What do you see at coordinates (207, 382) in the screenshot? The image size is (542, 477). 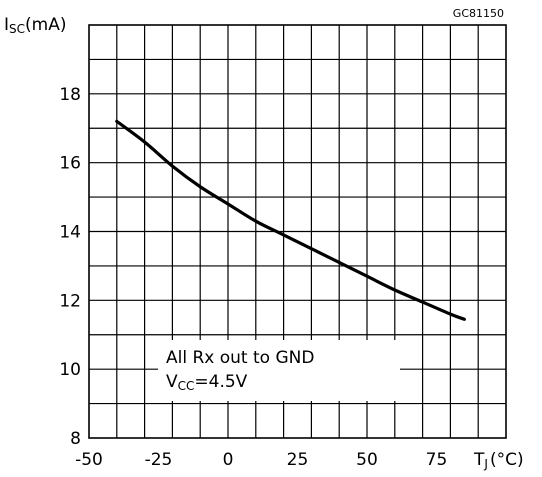 I see `annotation-line2: VCC=4.5V` at bounding box center [207, 382].